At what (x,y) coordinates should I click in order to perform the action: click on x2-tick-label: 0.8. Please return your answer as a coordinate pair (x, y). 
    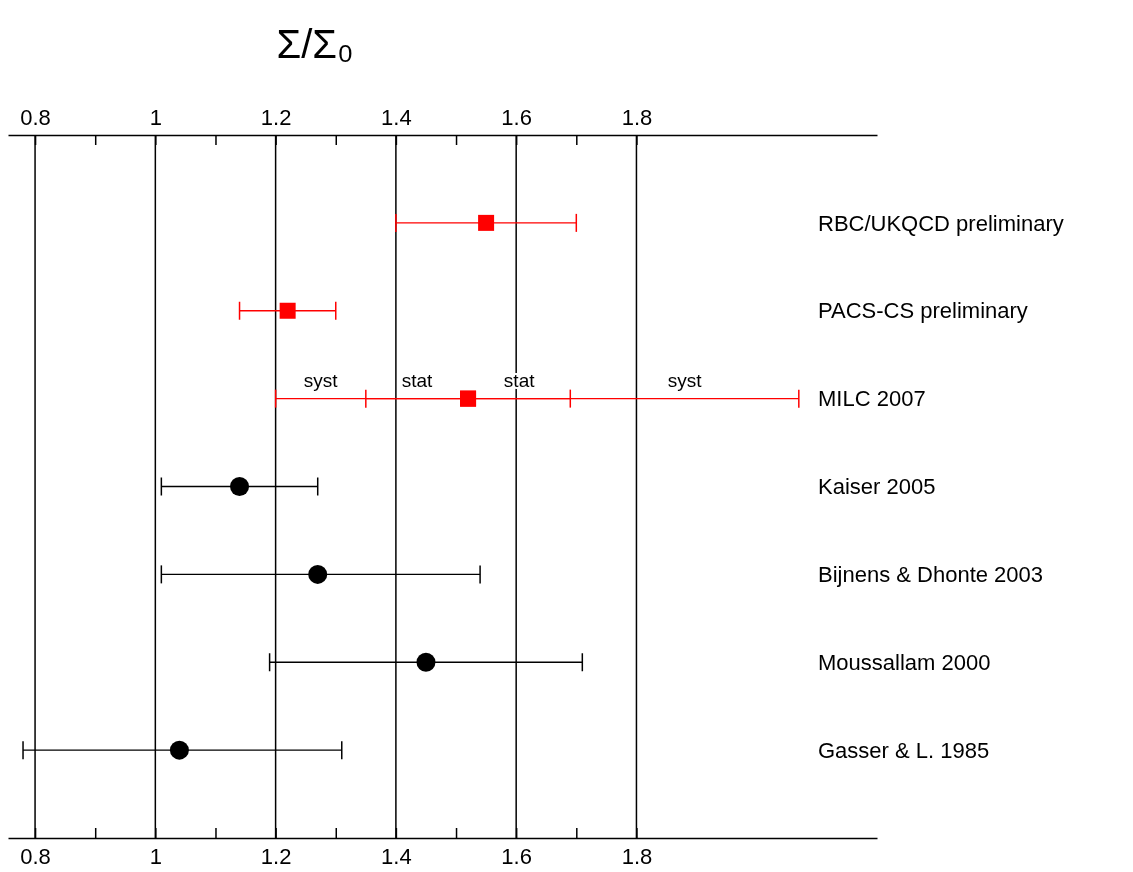
    Looking at the image, I should click on (35, 117).